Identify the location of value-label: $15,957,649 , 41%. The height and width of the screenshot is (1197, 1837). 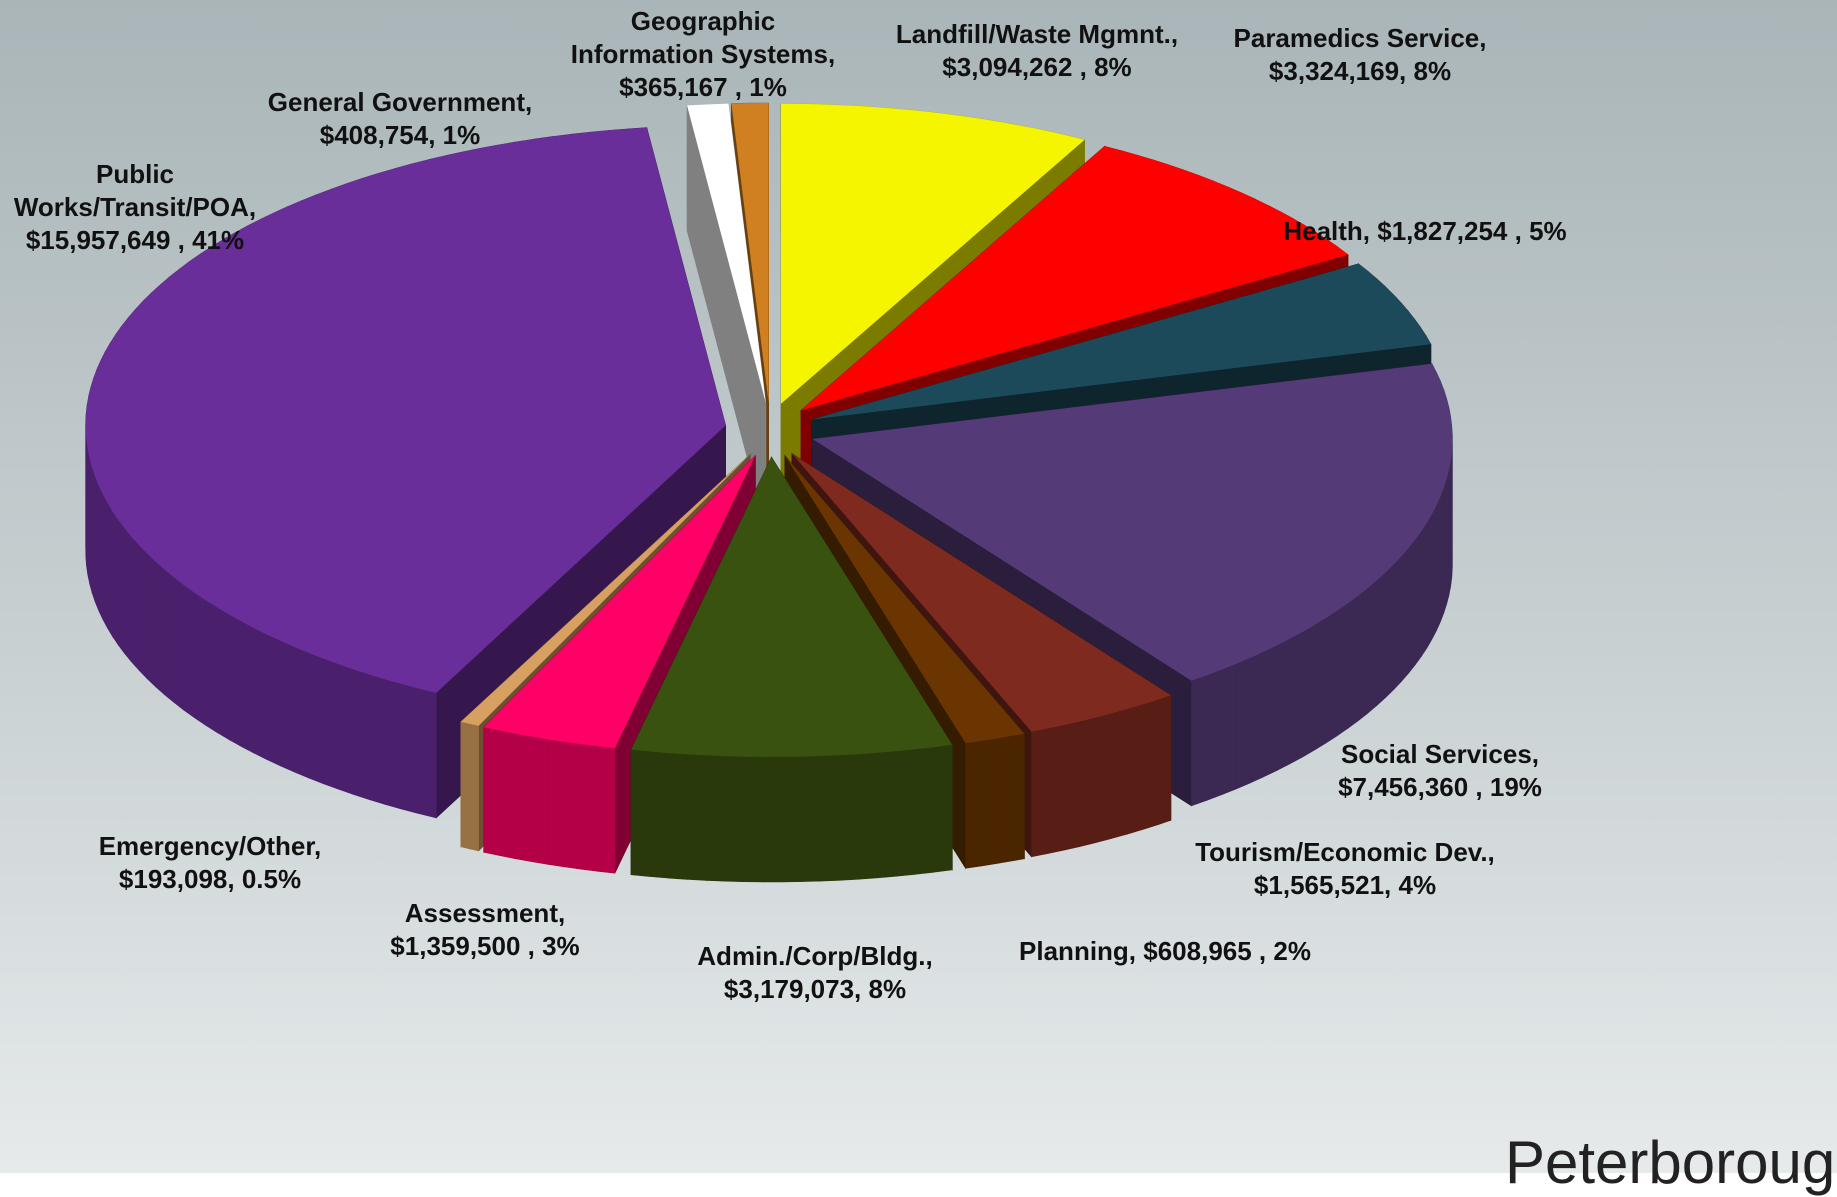
(135, 240).